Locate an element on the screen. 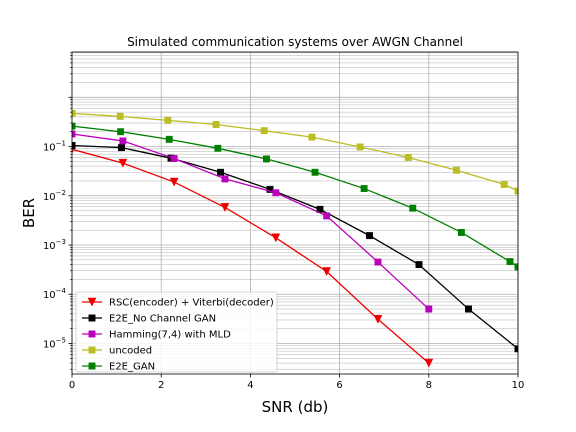  x-tick-label: 2 is located at coordinates (161, 385).